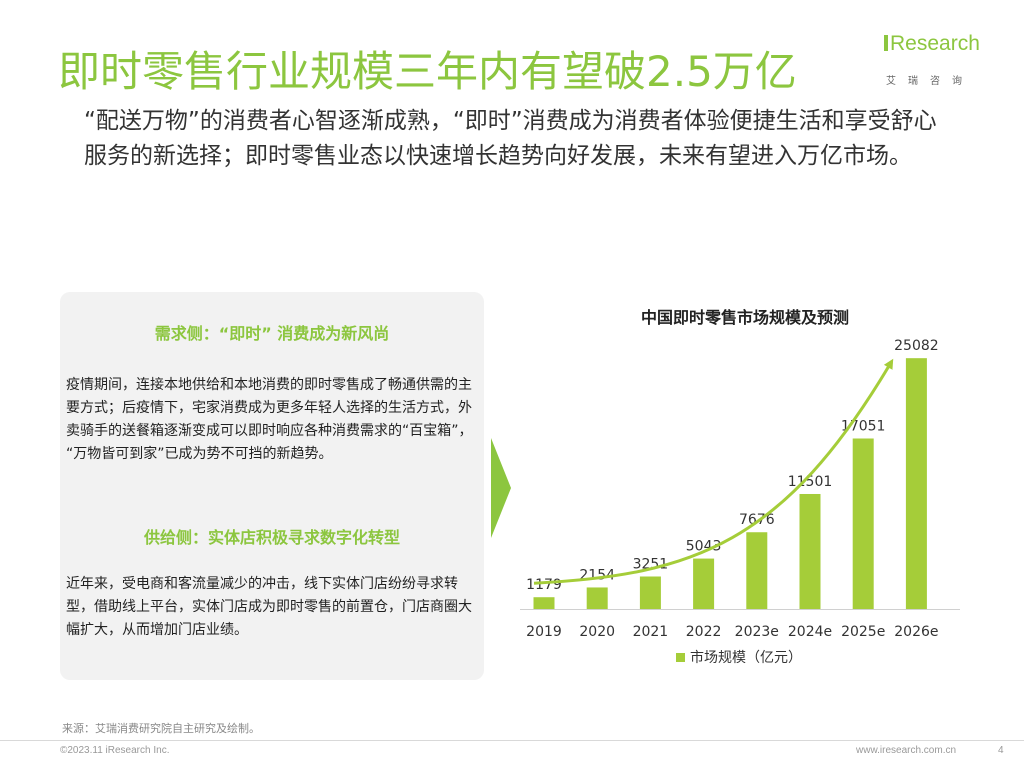 The image size is (1024, 768). Describe the element at coordinates (916, 346) in the screenshot. I see `data-label: 25082` at that location.